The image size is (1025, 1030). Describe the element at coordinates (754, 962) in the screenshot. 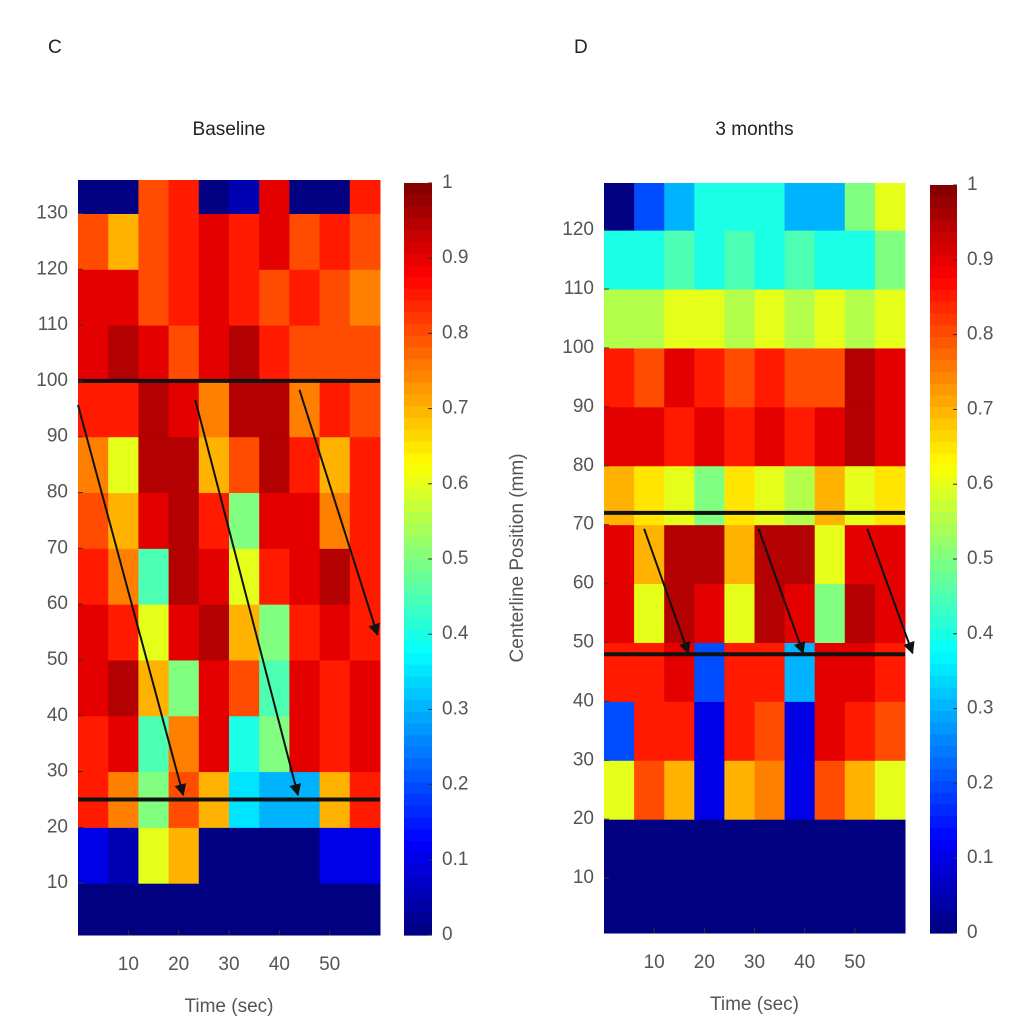

I see `x-tick-label: 30` at that location.